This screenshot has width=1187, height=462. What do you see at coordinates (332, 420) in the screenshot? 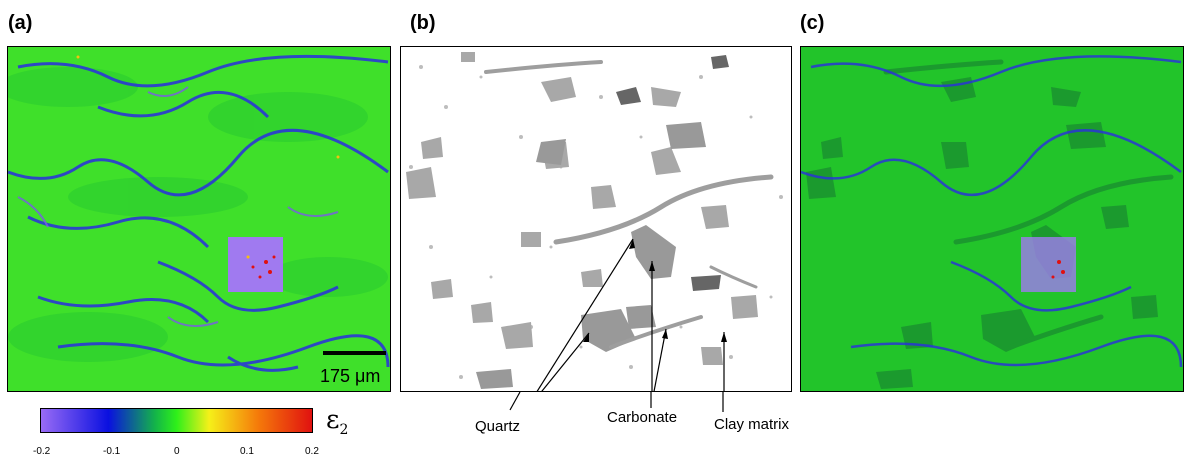
I see `strain-symbol: ε` at bounding box center [332, 420].